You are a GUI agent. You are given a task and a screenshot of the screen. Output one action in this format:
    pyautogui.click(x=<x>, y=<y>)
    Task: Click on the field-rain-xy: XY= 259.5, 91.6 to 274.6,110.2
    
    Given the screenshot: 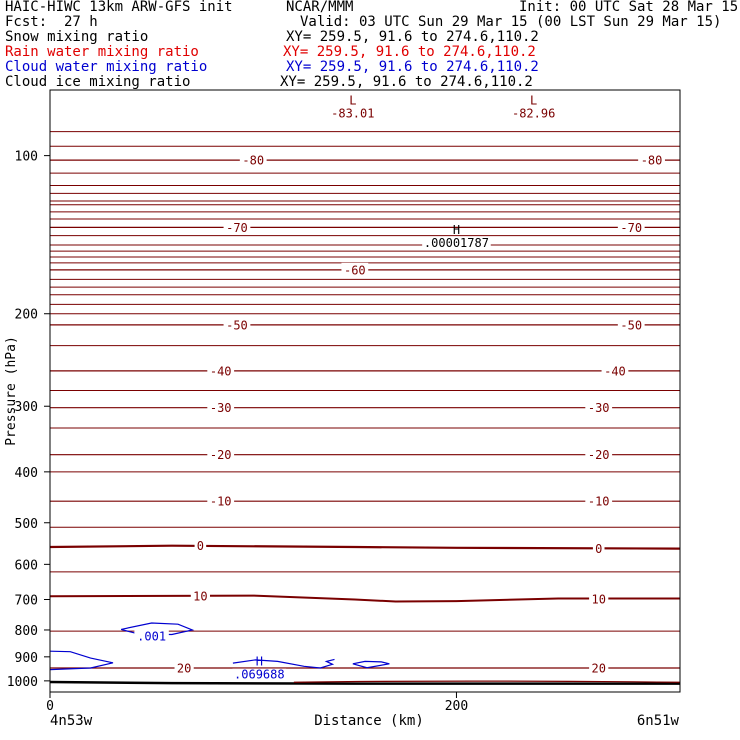 What is the action you would take?
    pyautogui.click(x=409, y=52)
    